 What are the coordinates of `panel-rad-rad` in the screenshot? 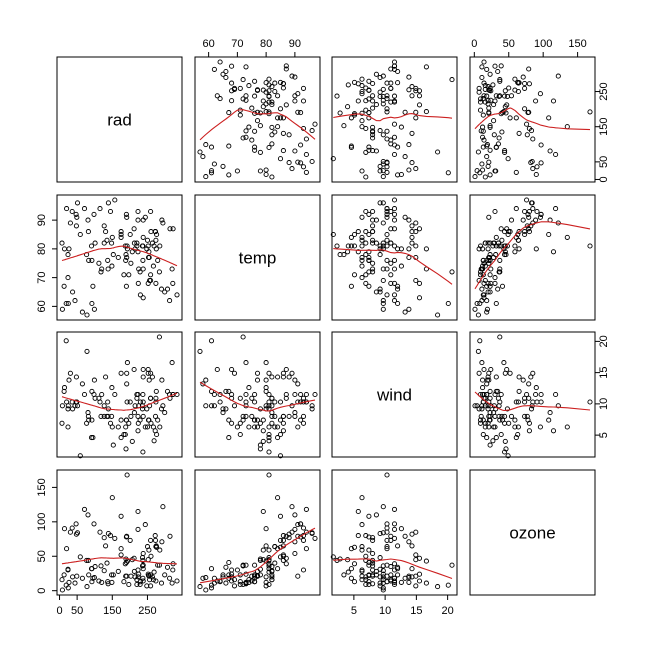 It's located at (119, 119).